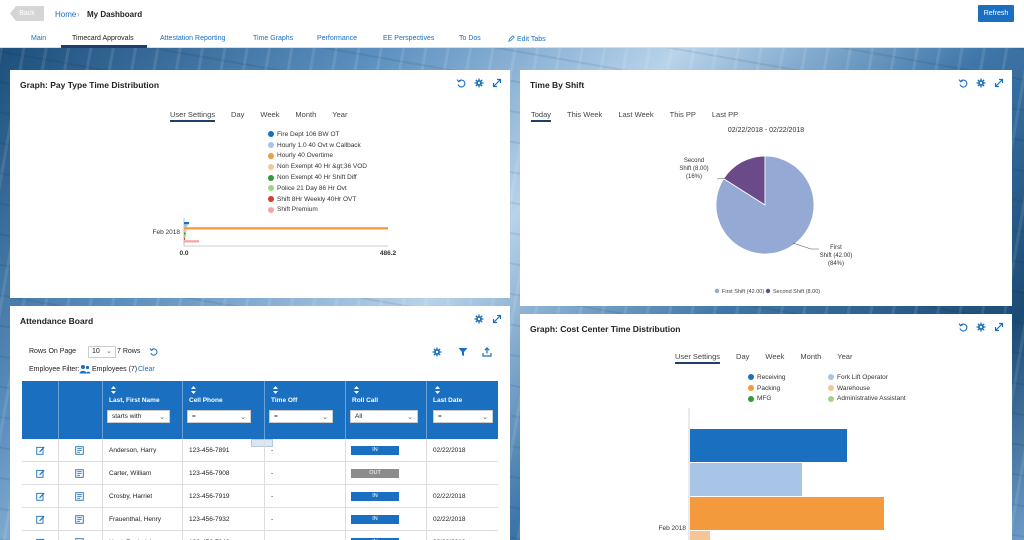  I want to click on column-time-off: Time Off = ⌄, so click(305, 410).